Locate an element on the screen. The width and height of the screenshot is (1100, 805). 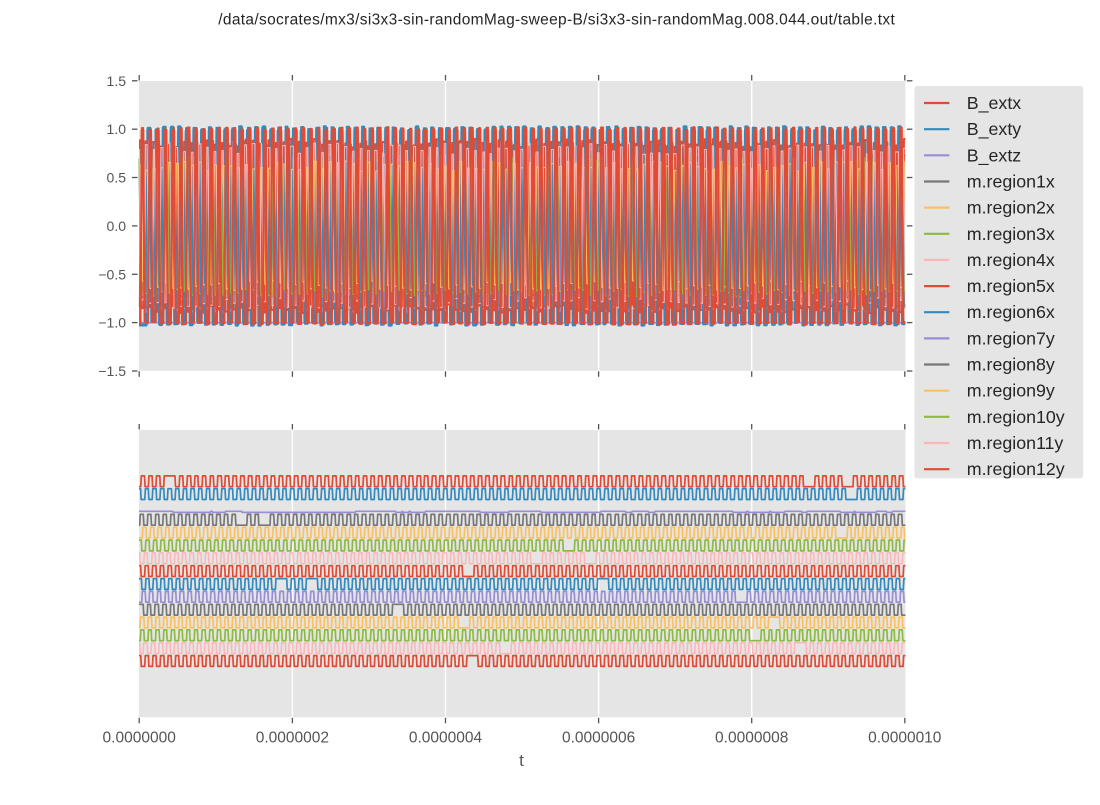
svg-text: m.region12y is located at coordinates (1016, 469).